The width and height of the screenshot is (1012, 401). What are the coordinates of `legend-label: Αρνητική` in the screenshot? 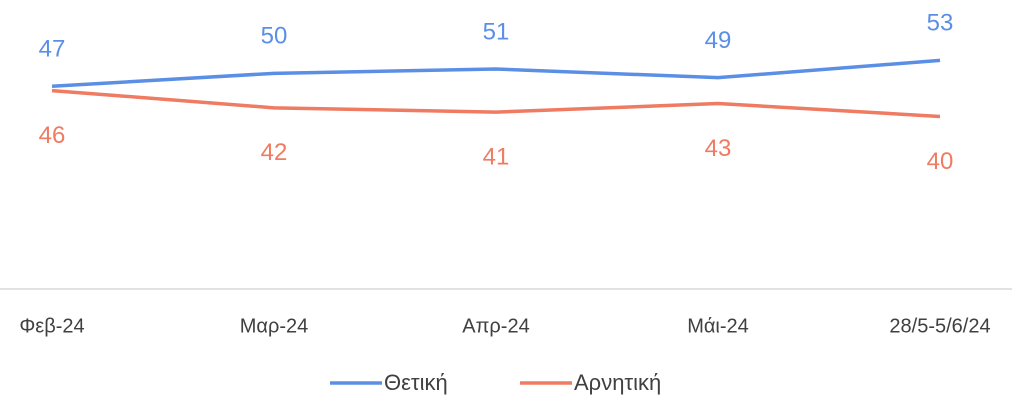 It's located at (617, 382).